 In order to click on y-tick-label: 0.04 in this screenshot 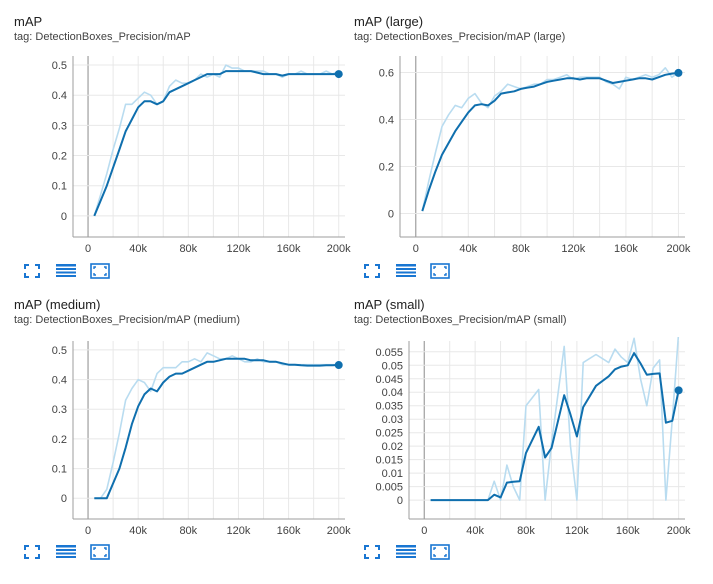, I will do `click(392, 393)`.